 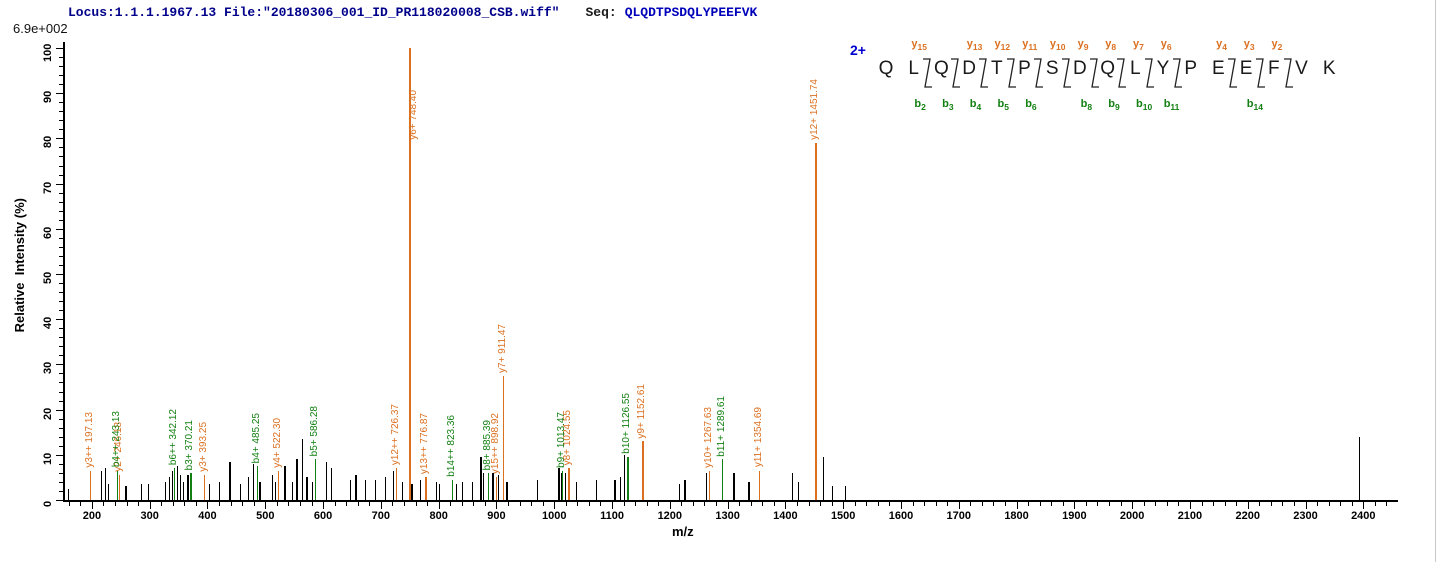 I want to click on sequence-header: Seq: QLQDTPSDQLYPEEFVK, so click(x=671, y=12).